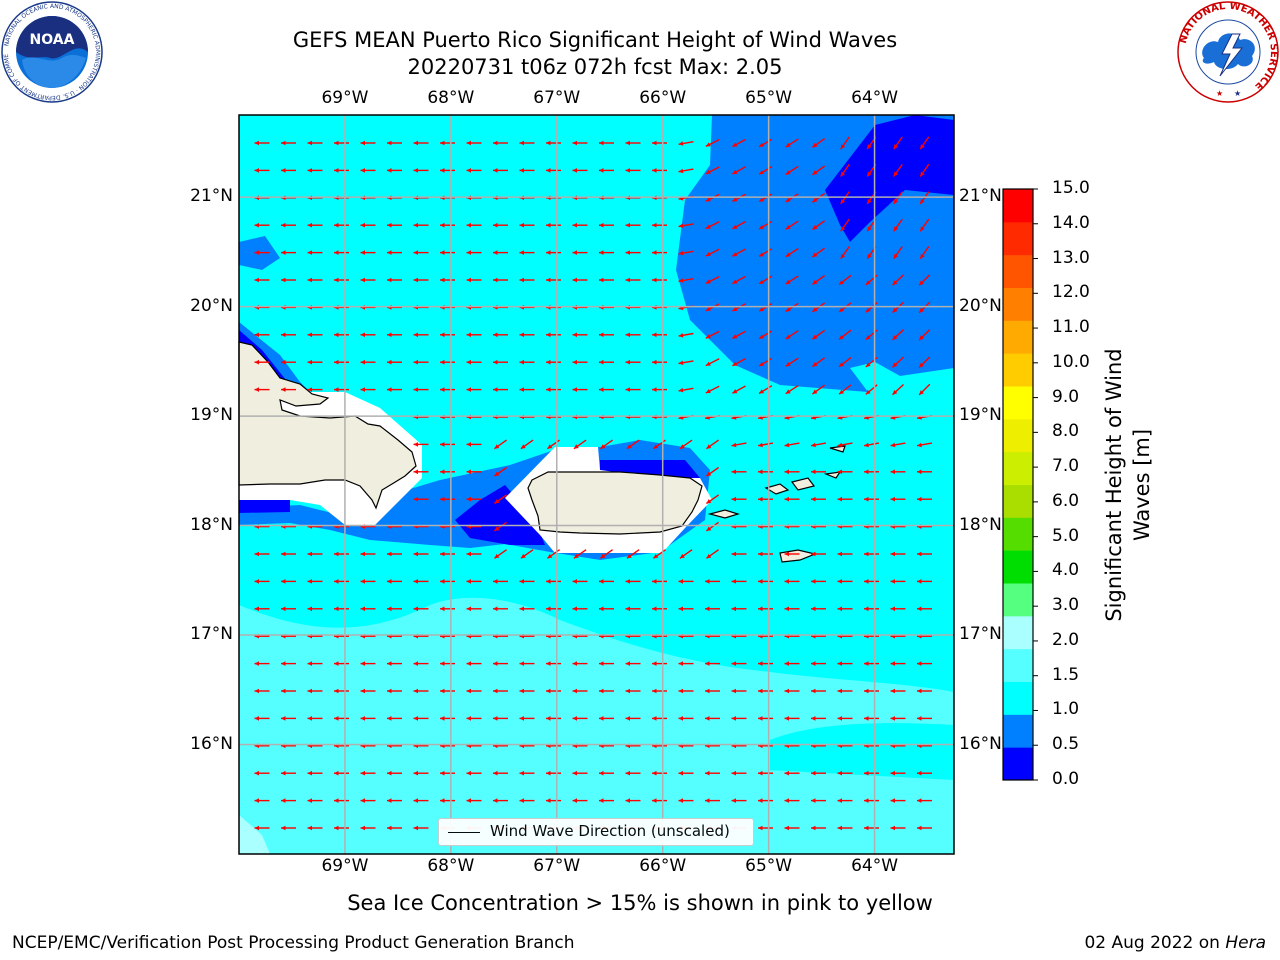 This screenshot has width=1280, height=960. Describe the element at coordinates (211, 634) in the screenshot. I see `lat-label-left: 17°N` at that location.